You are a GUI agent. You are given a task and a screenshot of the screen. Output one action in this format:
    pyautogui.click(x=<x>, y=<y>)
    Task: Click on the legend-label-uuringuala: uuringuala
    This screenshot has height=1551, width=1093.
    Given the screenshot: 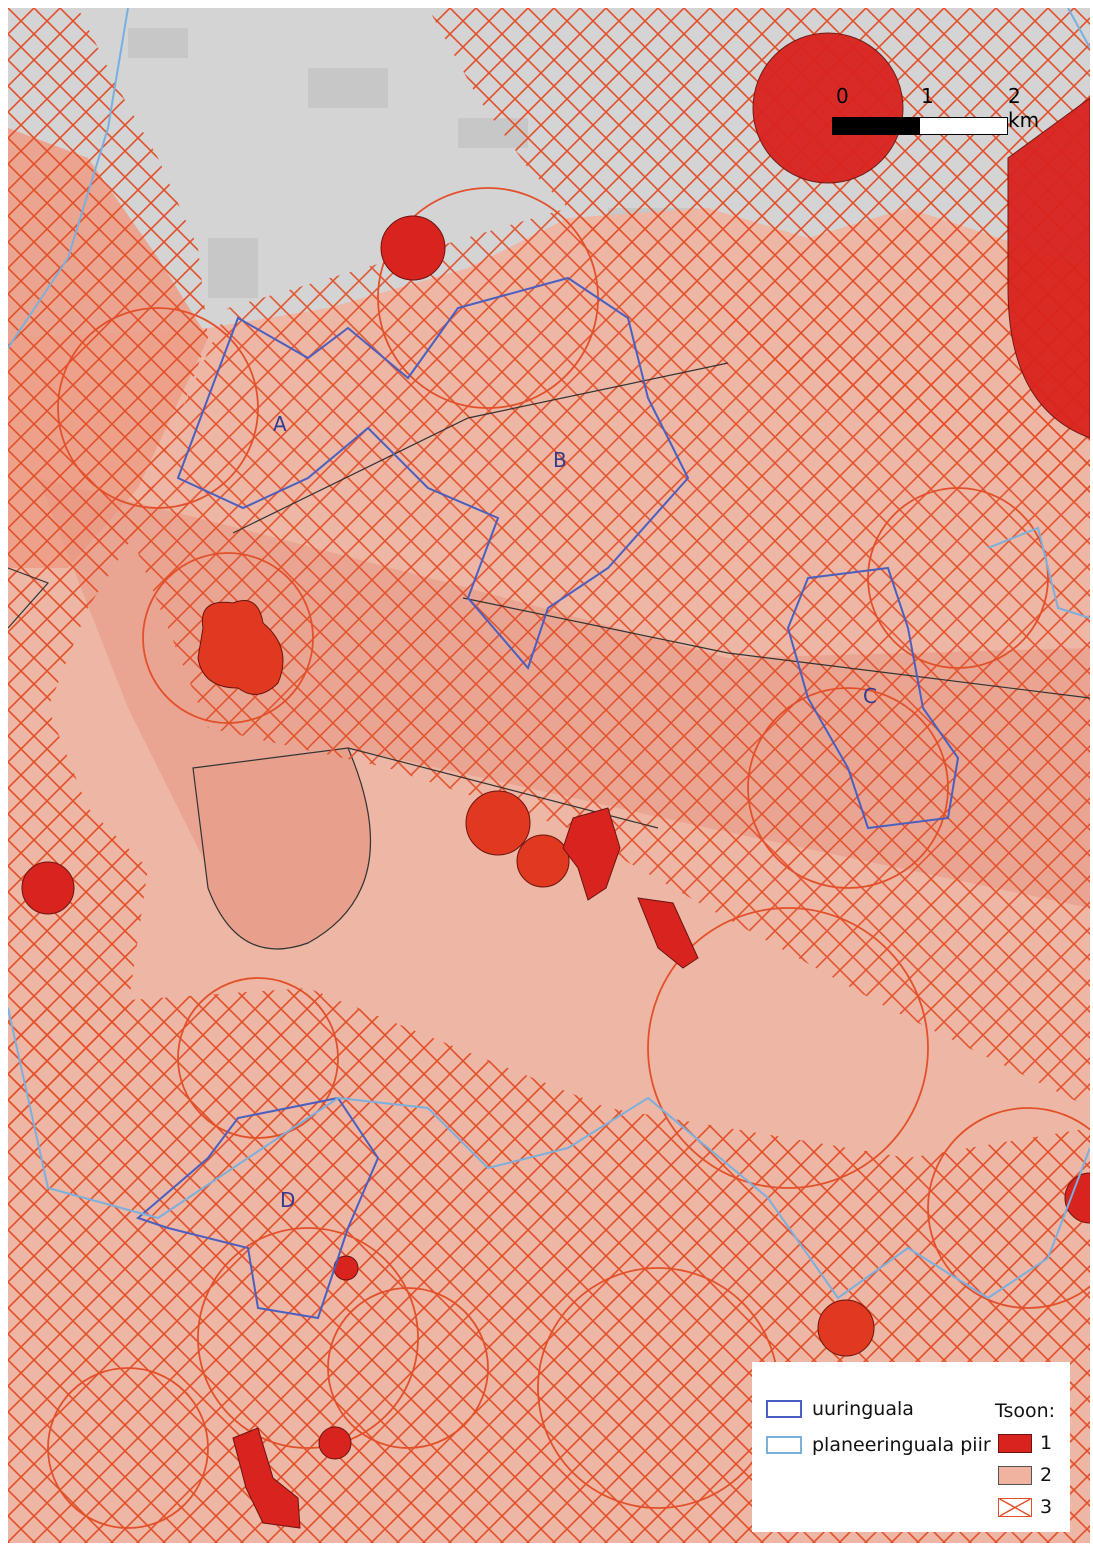 What is the action you would take?
    pyautogui.click(x=863, y=1409)
    